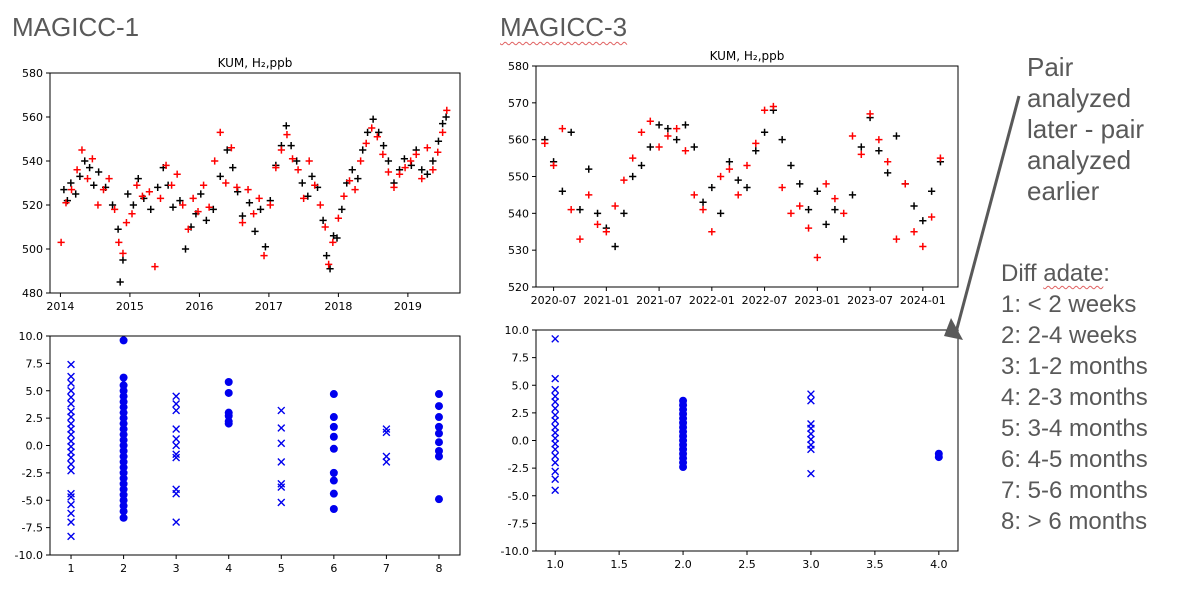 This screenshot has height=593, width=1199. What do you see at coordinates (659, 300) in the screenshot?
I see `x-tick-label: 2021-07` at bounding box center [659, 300].